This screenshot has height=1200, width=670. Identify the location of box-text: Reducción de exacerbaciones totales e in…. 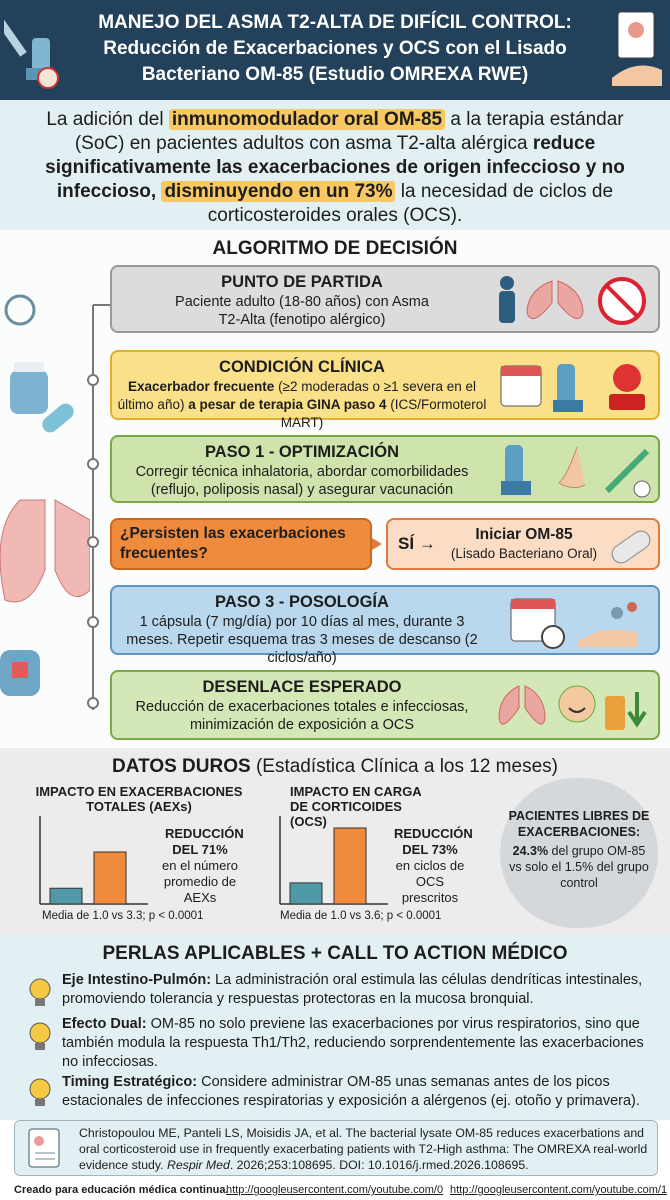
(302, 716).